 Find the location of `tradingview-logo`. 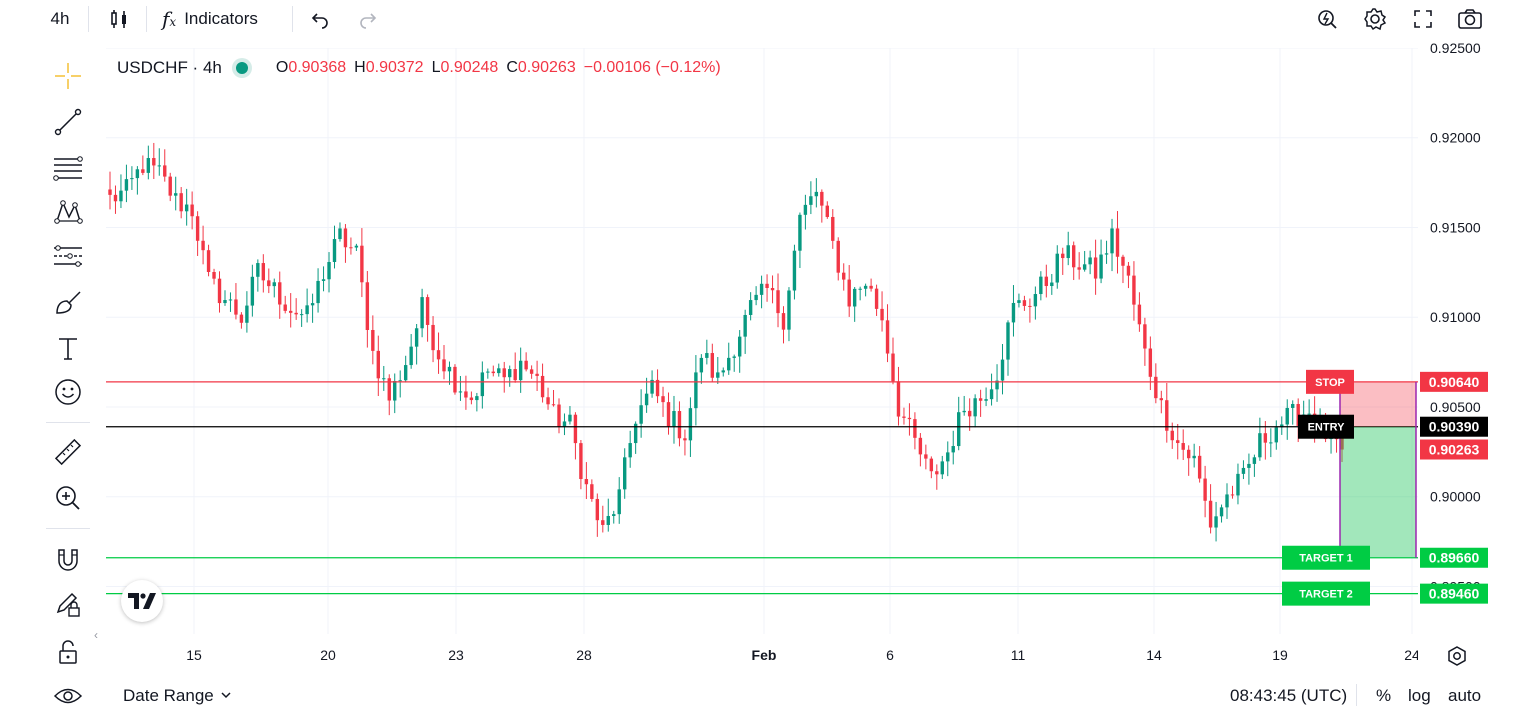

tradingview-logo is located at coordinates (142, 601).